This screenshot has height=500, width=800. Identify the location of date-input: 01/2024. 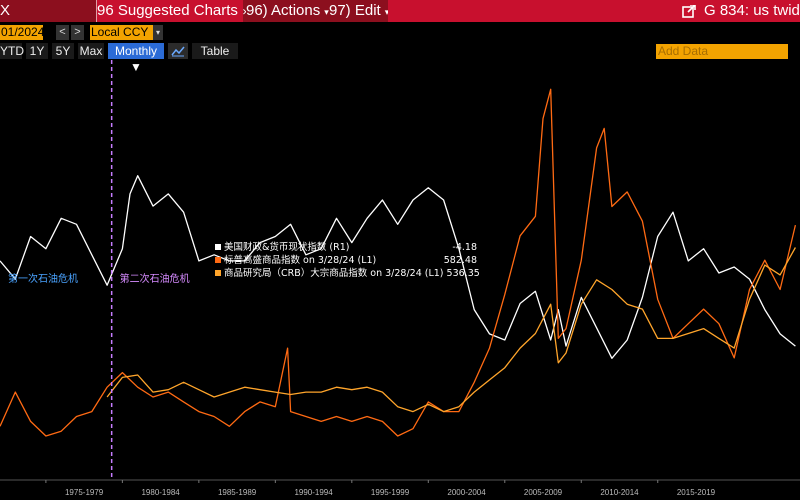
(21, 32).